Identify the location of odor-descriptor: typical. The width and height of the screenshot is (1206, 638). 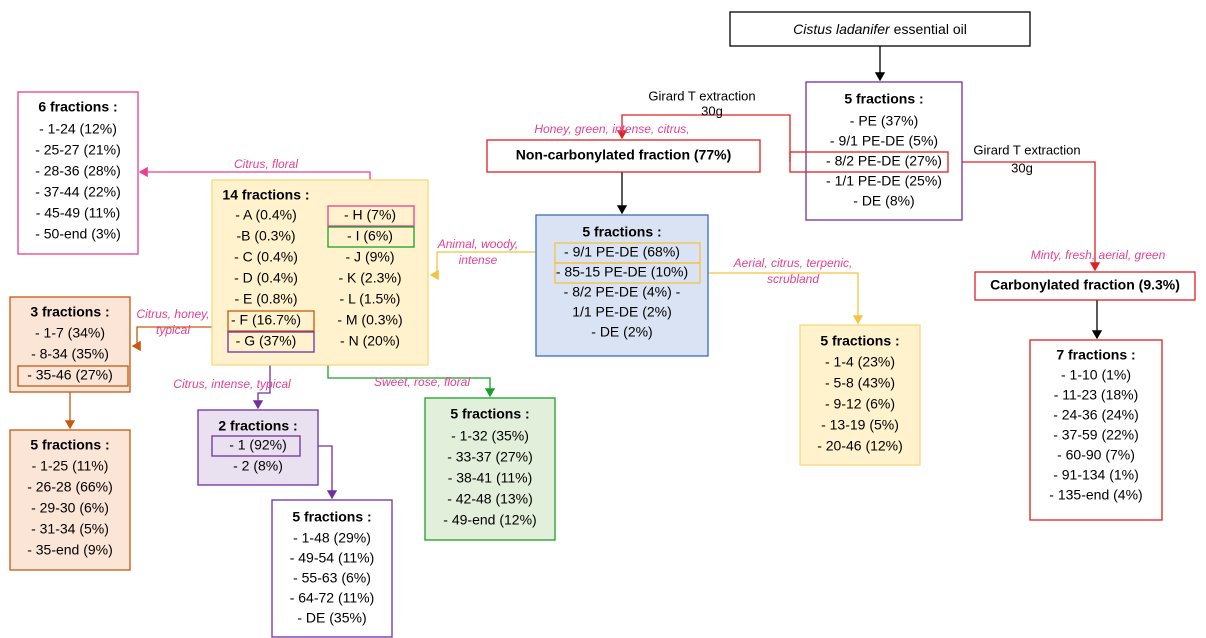
(173, 330).